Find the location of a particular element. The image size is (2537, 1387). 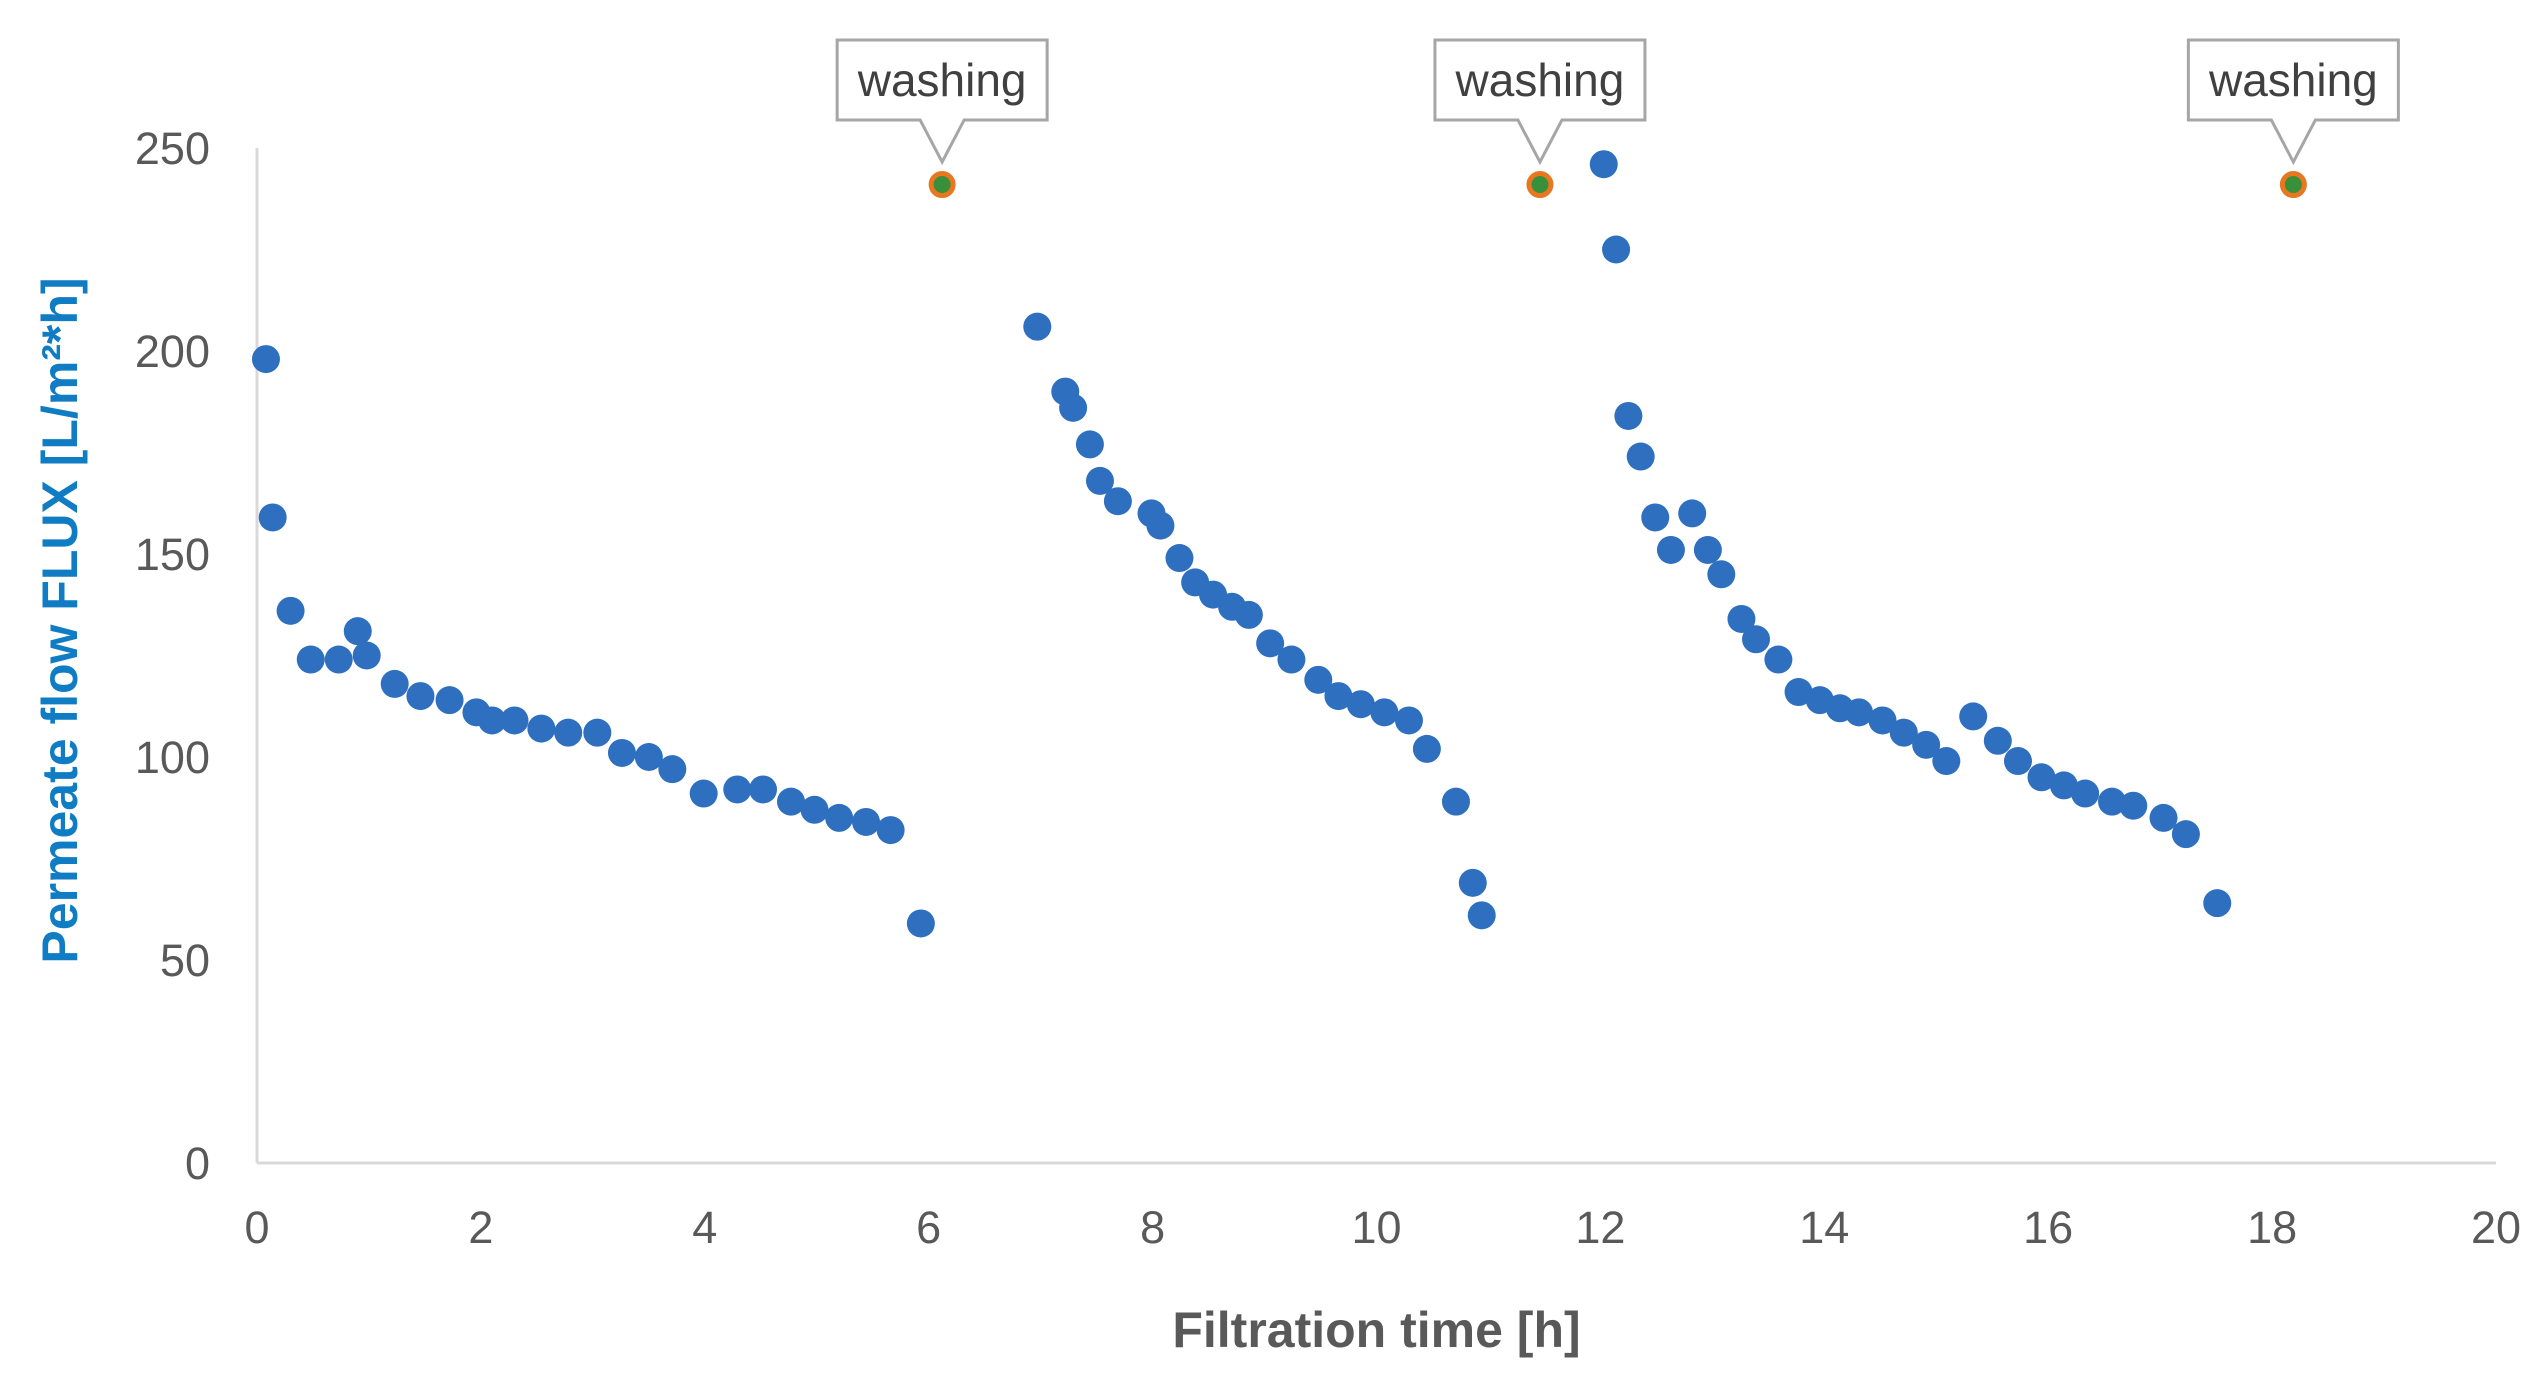

y-tick-label: 100 is located at coordinates (172, 757).